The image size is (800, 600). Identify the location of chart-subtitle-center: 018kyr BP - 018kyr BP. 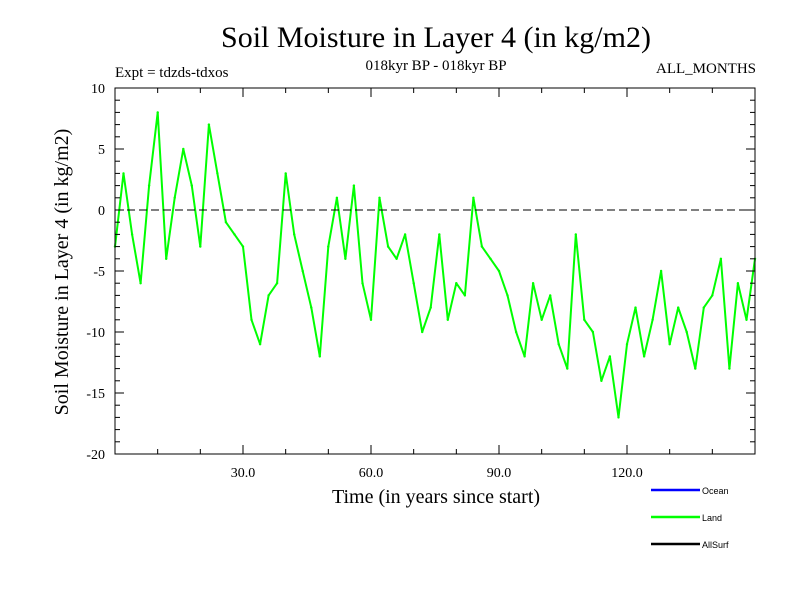
(435, 66).